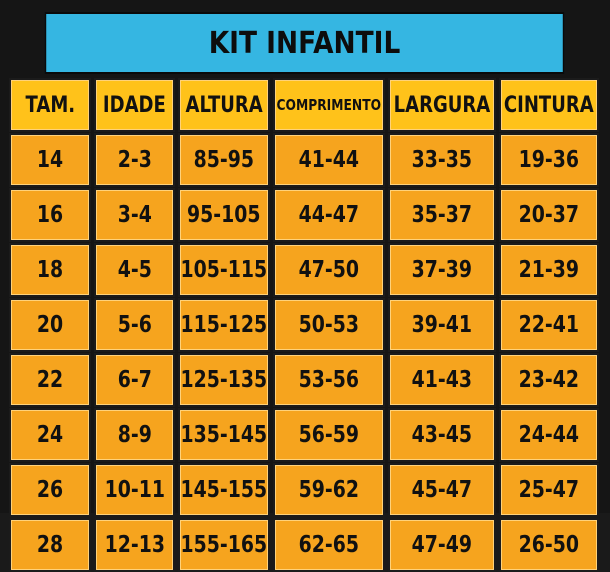  Describe the element at coordinates (329, 270) in the screenshot. I see `table-cell: 47-50` at that location.